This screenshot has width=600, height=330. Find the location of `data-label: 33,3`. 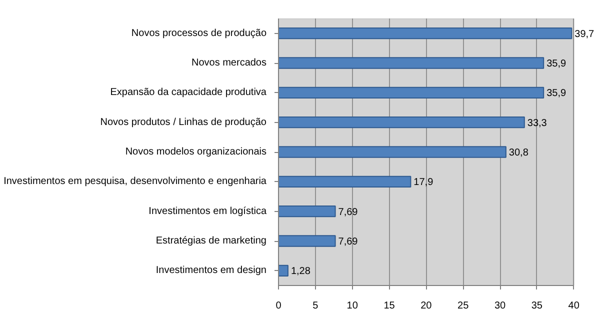

data-label: 33,3 is located at coordinates (537, 123).